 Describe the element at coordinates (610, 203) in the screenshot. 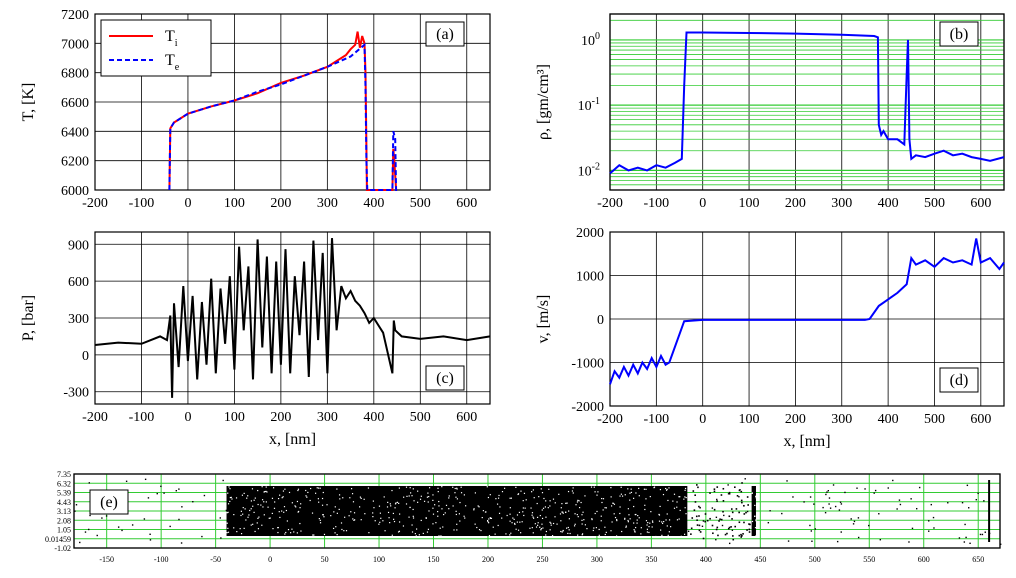

I see `x-tick-label: -200` at that location.